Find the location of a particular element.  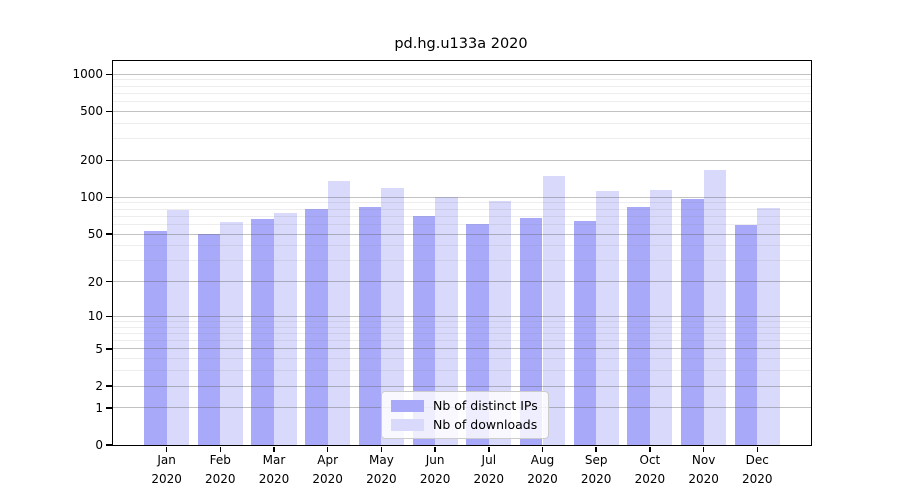

bar-downloads-sep is located at coordinates (607, 318).